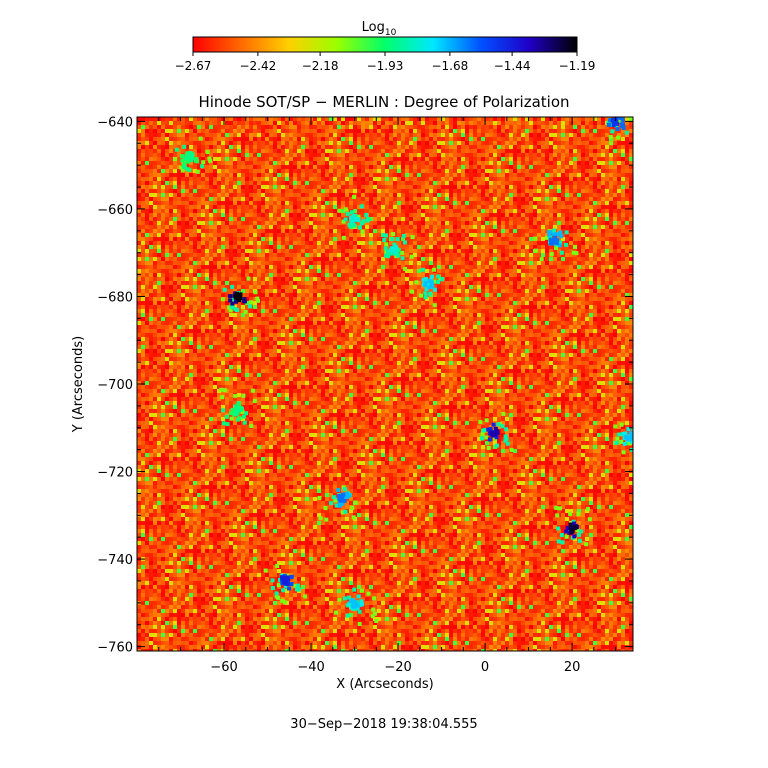 The height and width of the screenshot is (768, 768). What do you see at coordinates (78, 384) in the screenshot?
I see `y-axis-label: Y (Arcseconds)` at bounding box center [78, 384].